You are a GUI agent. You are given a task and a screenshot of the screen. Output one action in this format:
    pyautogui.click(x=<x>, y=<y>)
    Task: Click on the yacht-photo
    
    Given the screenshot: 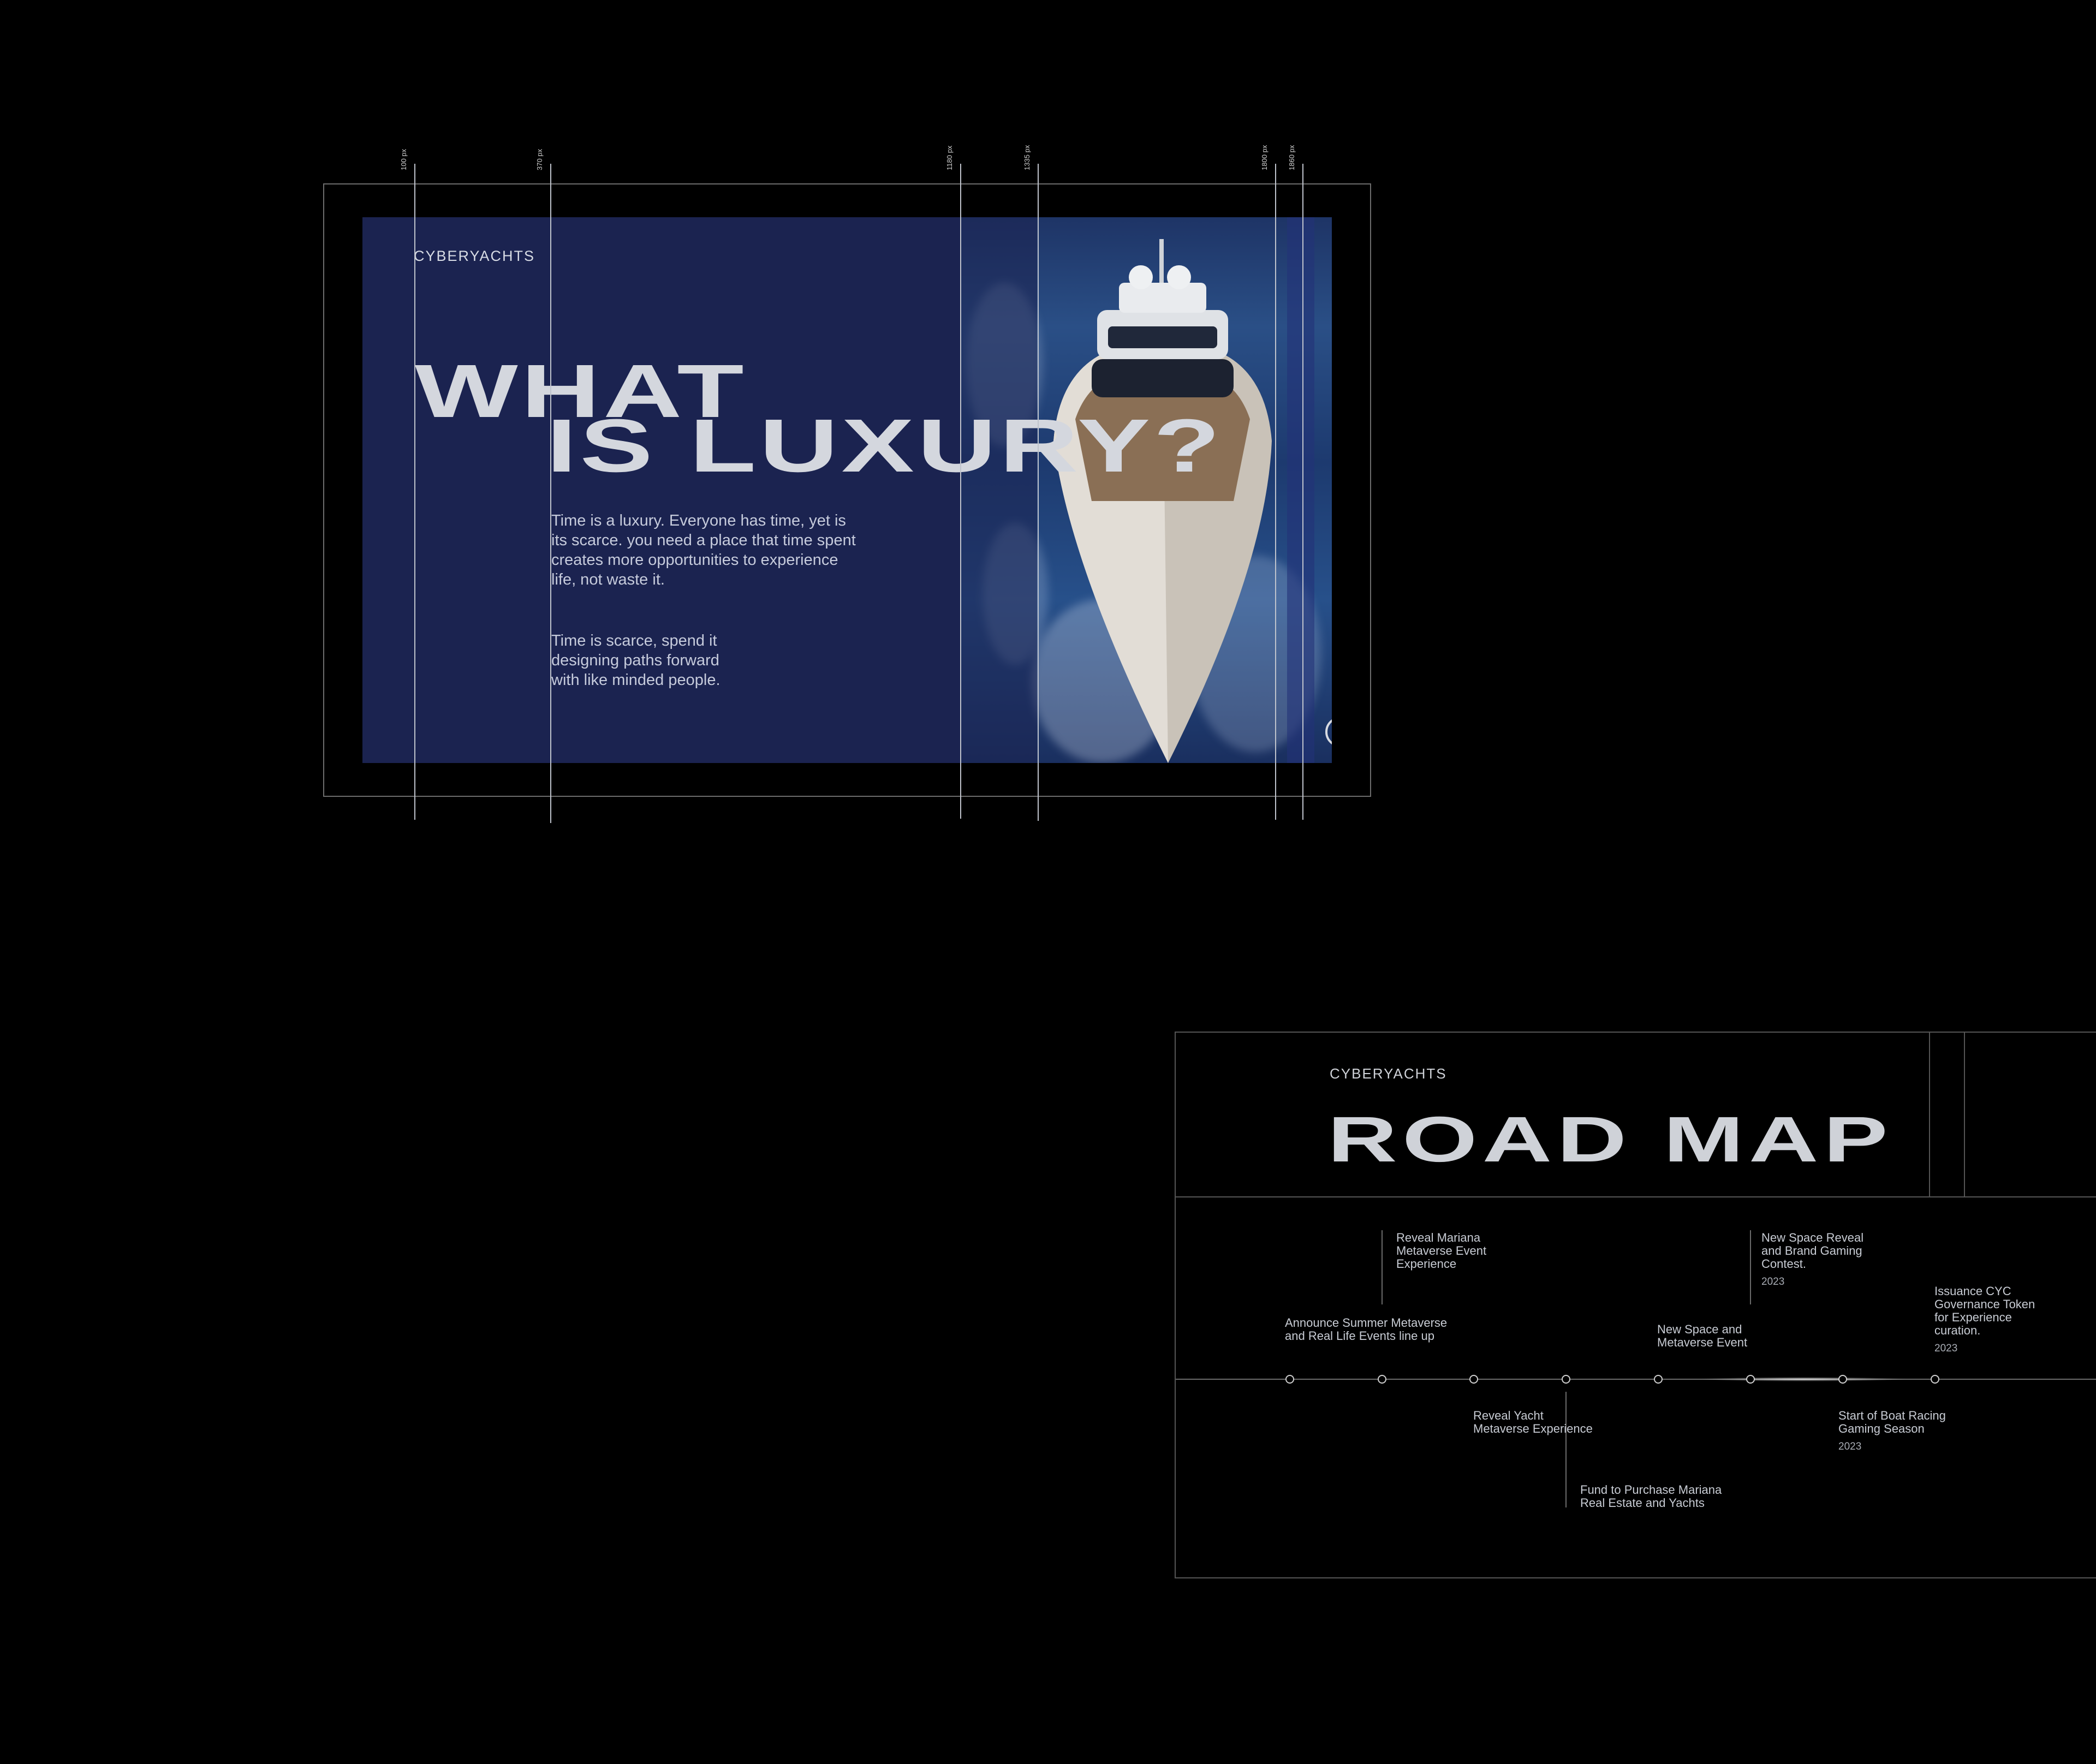 What is the action you would take?
    pyautogui.click(x=1146, y=490)
    